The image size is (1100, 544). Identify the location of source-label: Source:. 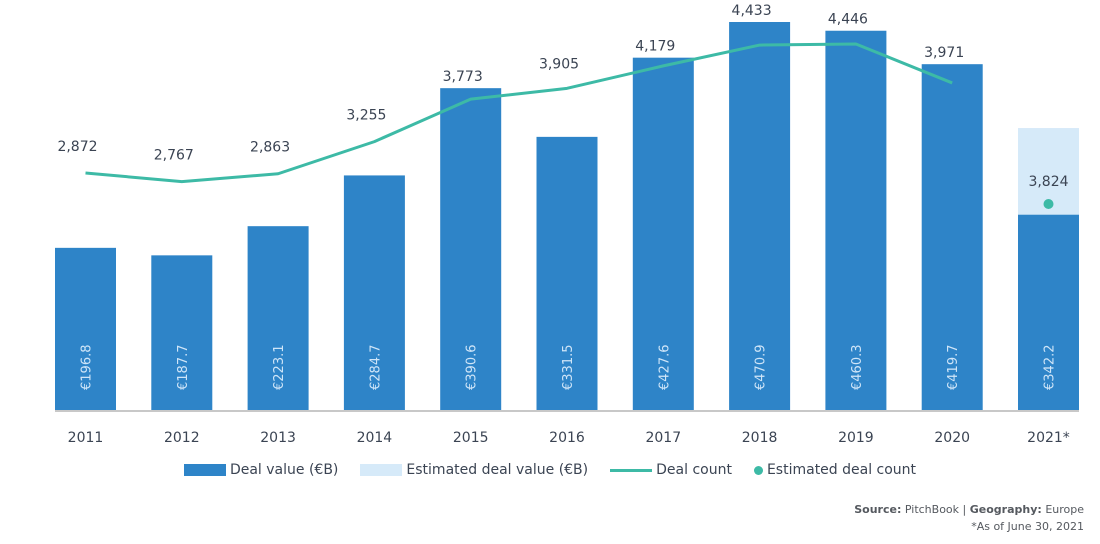
(878, 509).